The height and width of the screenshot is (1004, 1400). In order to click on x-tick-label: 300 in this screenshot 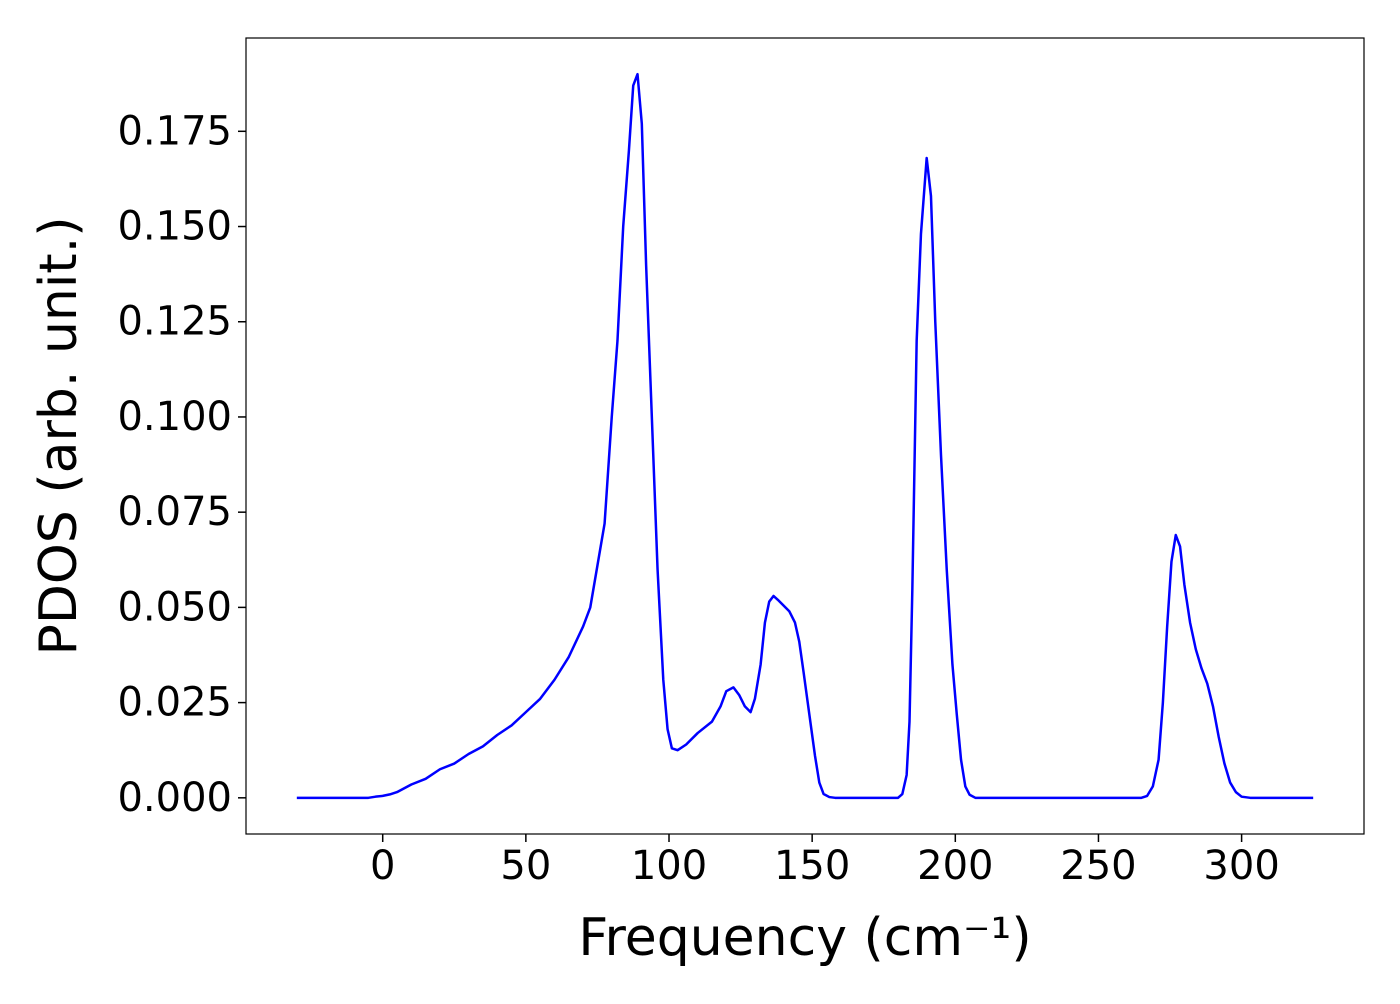, I will do `click(1241, 866)`.